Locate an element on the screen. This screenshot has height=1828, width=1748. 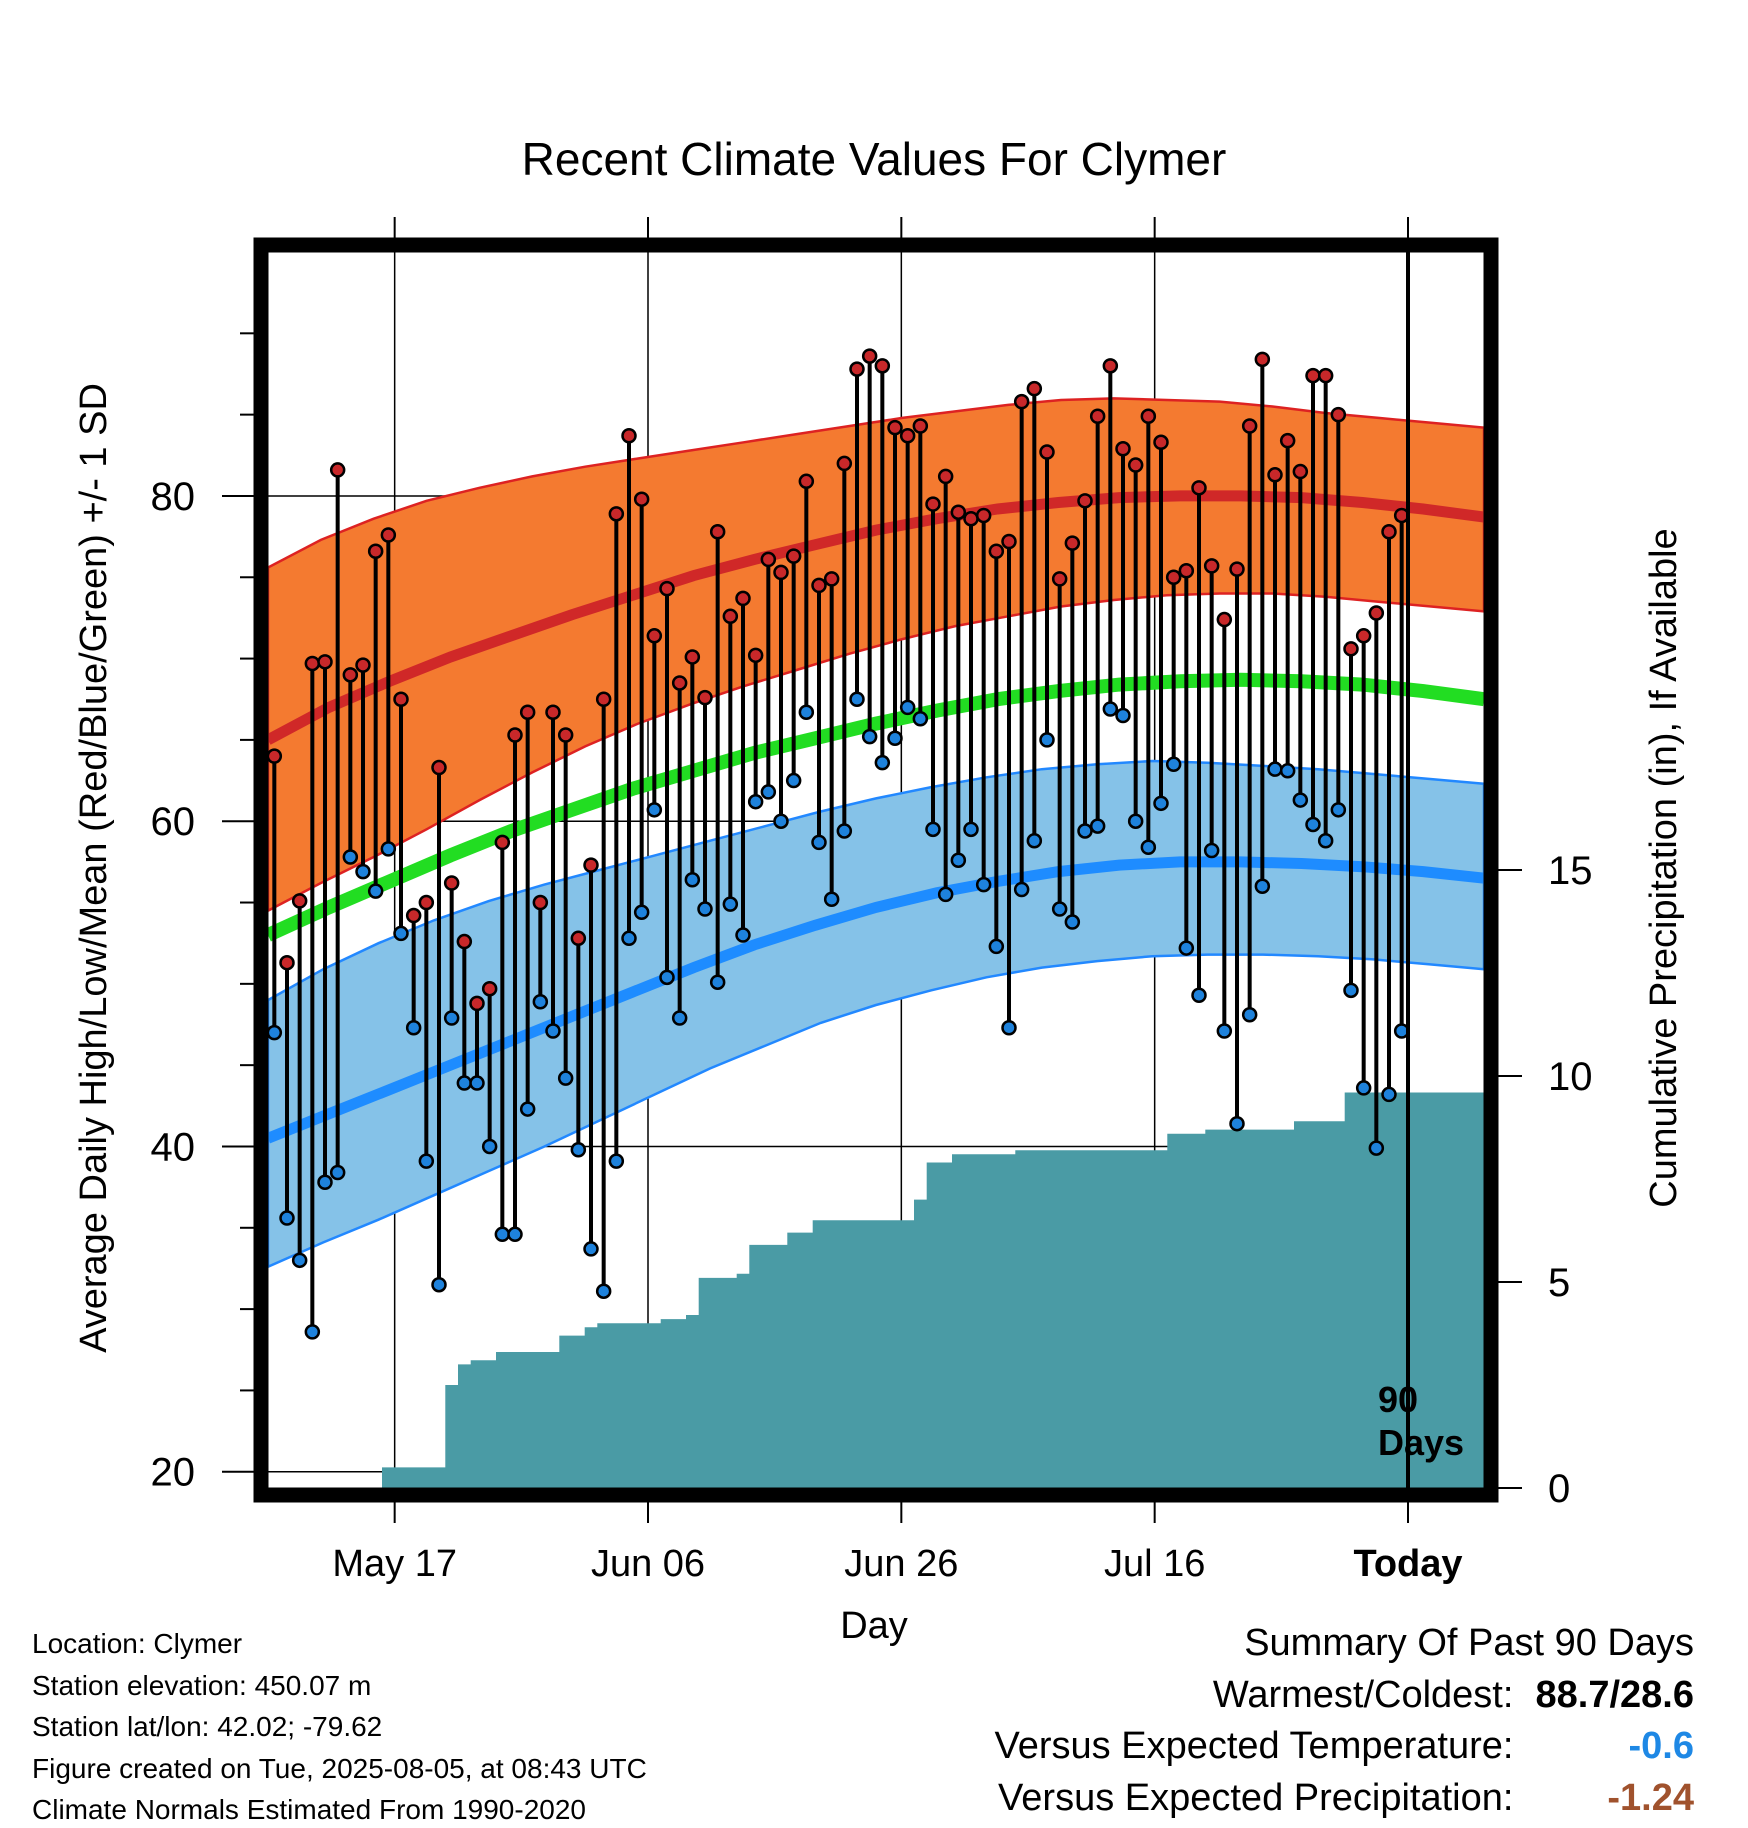
y-tick-label: 20 is located at coordinates (173, 1473).